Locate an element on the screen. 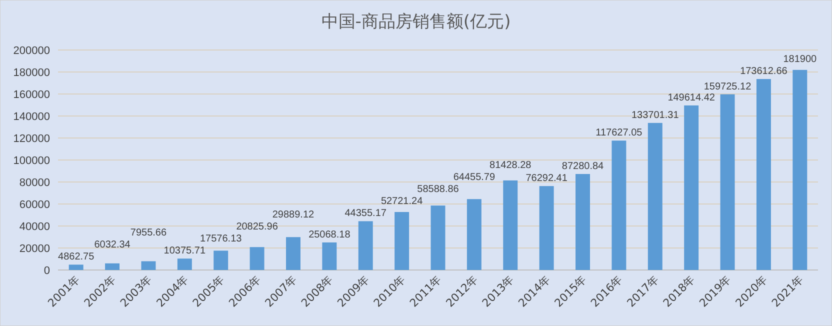 Image resolution: width=832 pixels, height=326 pixels. y-tick-label: 200000 is located at coordinates (31, 51).